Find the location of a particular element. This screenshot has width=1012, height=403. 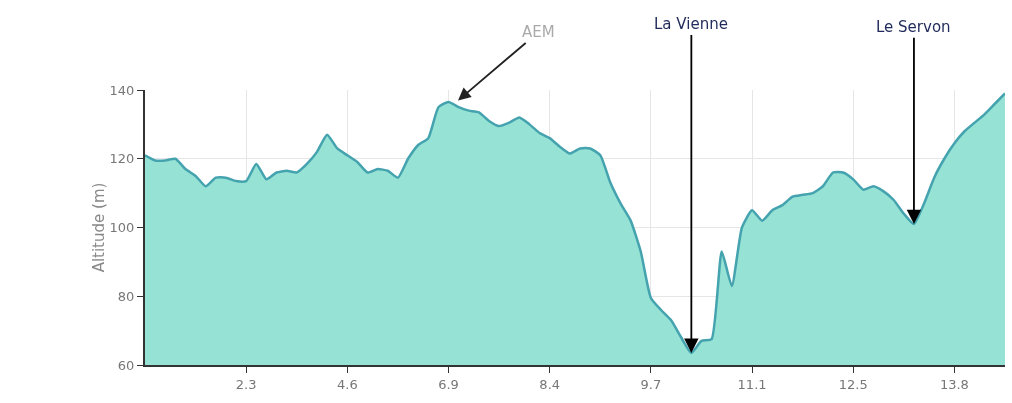

annotation: Le Servon is located at coordinates (913, 27).